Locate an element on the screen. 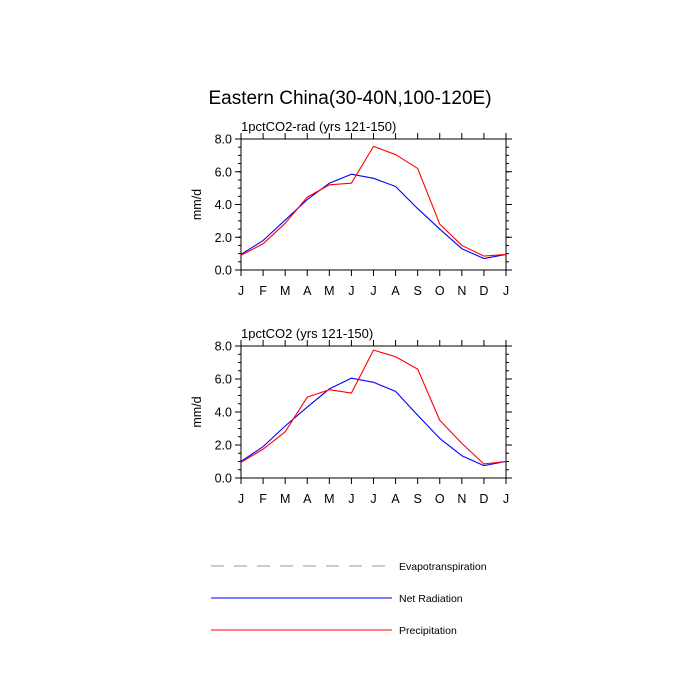 Image resolution: width=700 pixels, height=700 pixels. panel-title: 1pctCO2 (yrs 121-150) is located at coordinates (307, 333).